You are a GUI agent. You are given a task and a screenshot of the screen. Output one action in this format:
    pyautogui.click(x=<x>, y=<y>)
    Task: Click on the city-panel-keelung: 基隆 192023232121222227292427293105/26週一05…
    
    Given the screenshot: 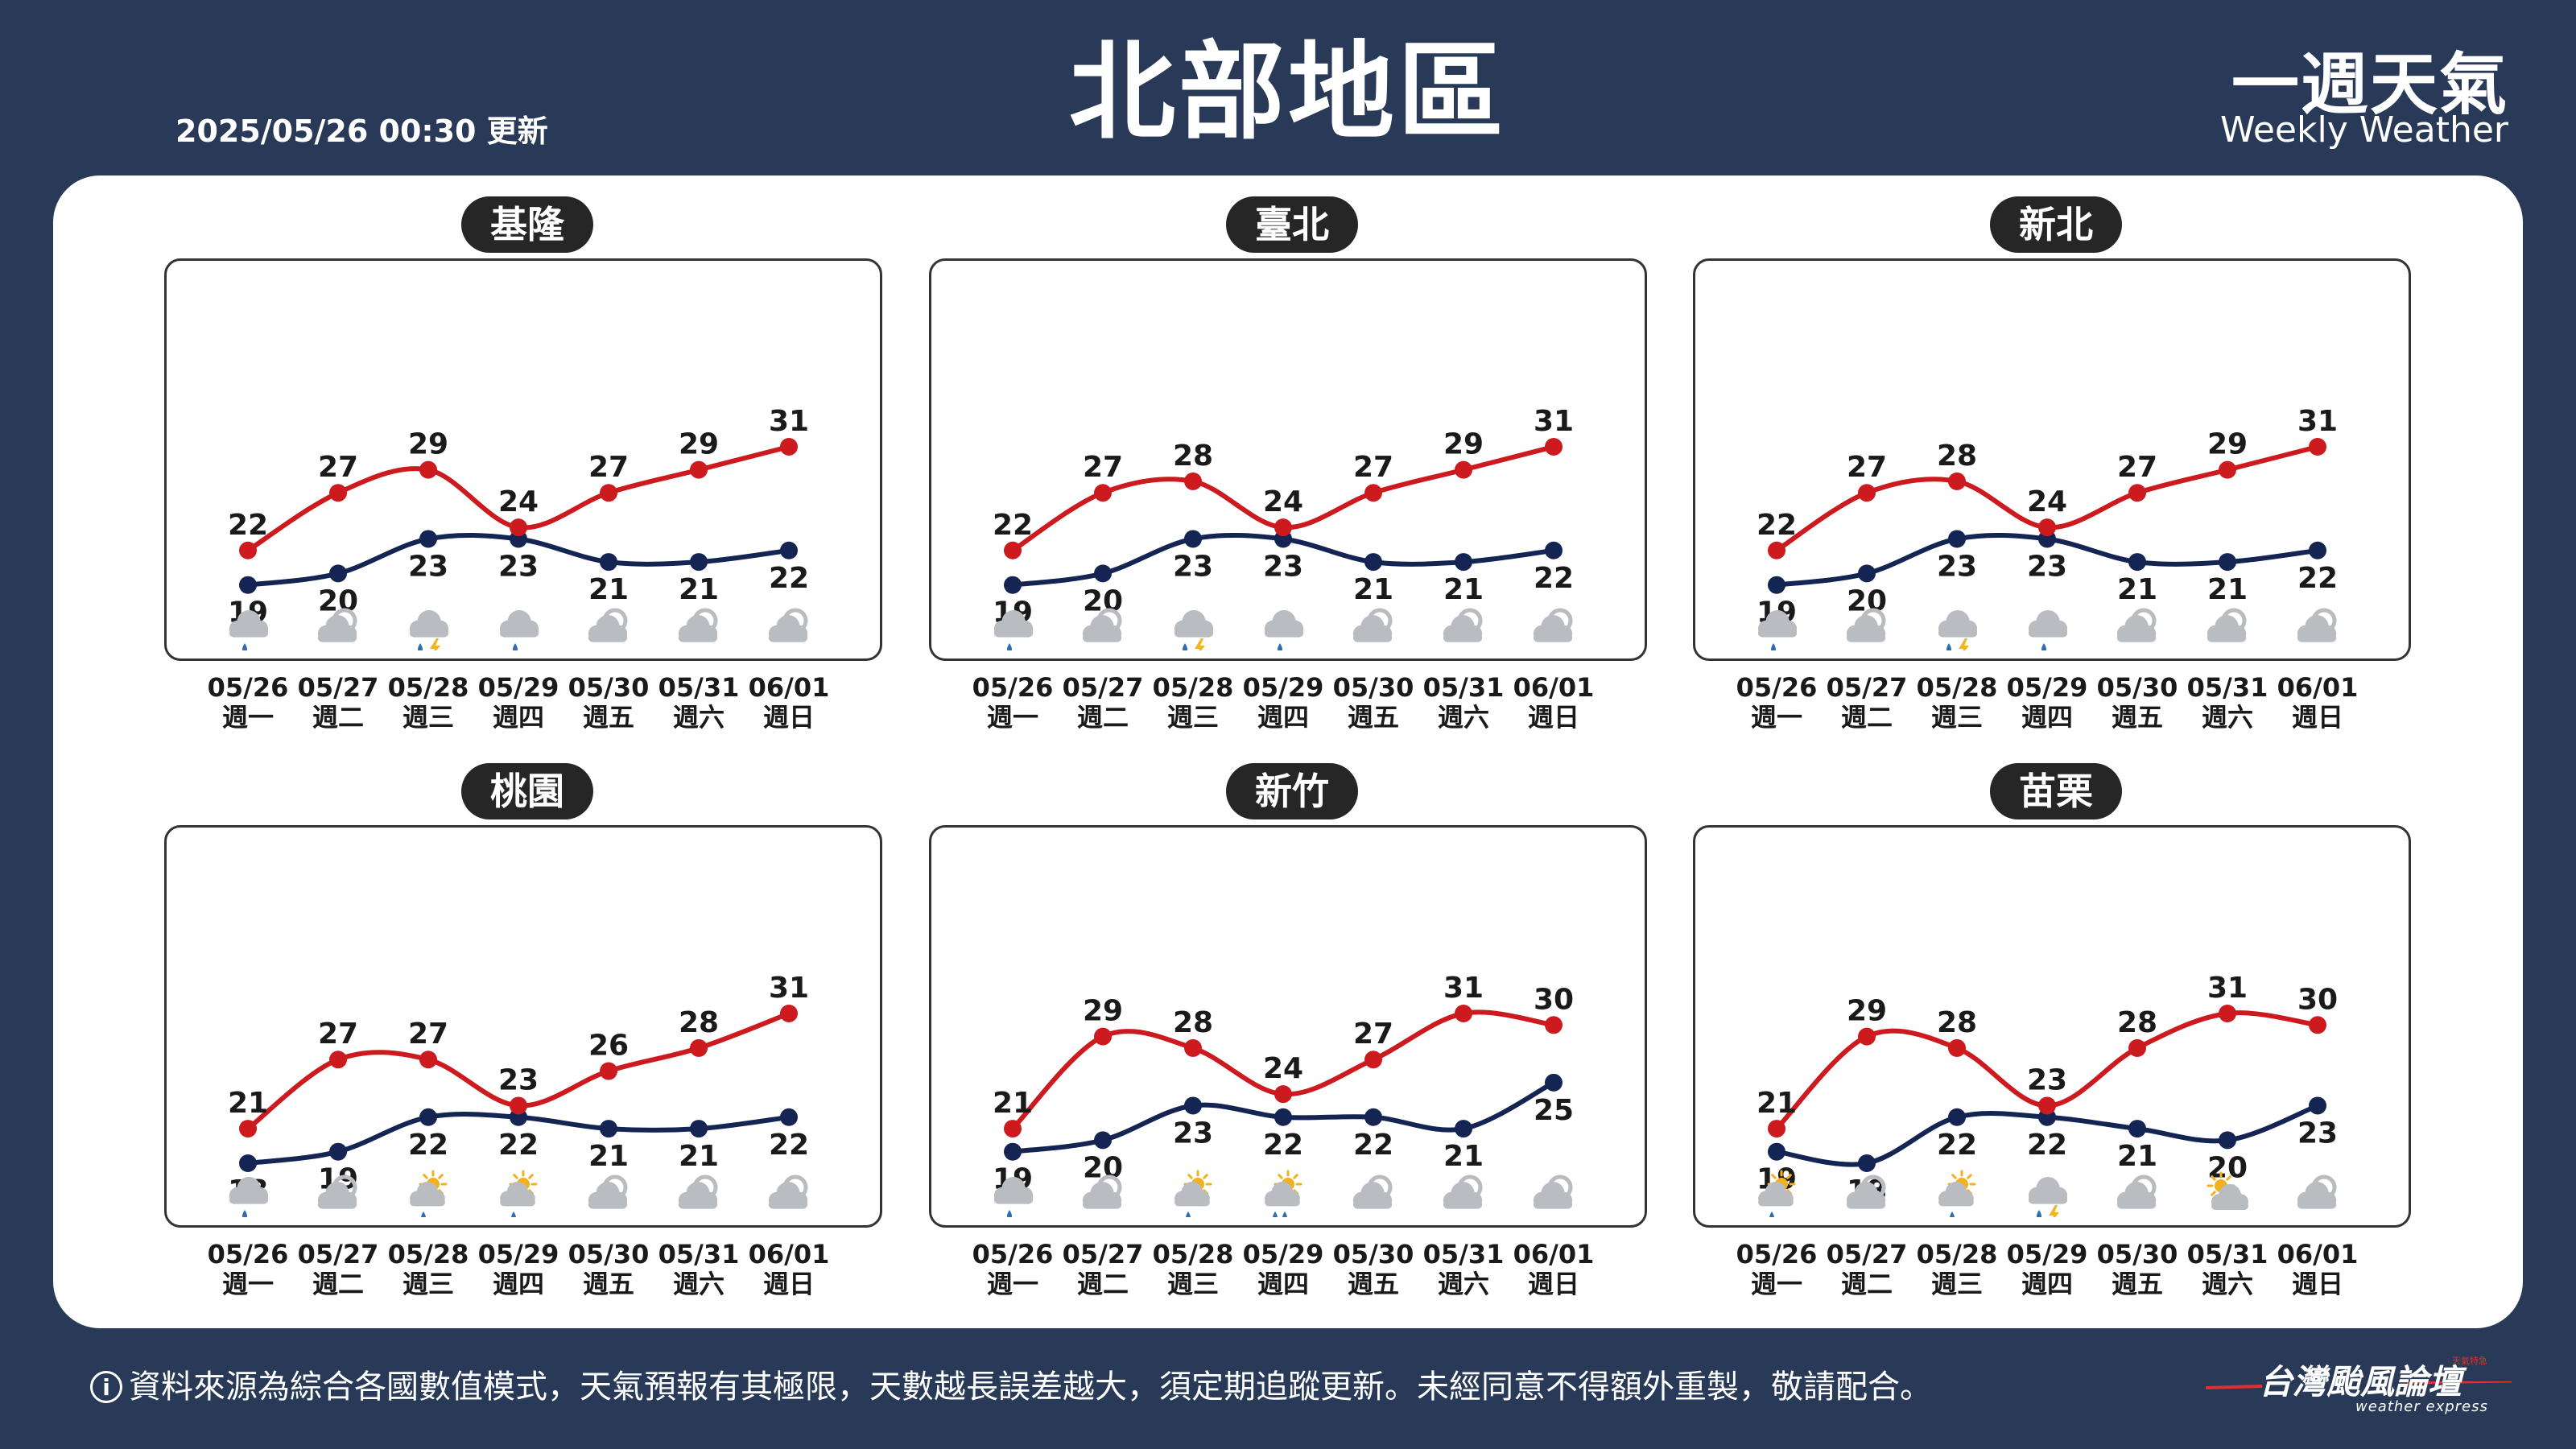 What is the action you would take?
    pyautogui.click(x=523, y=454)
    